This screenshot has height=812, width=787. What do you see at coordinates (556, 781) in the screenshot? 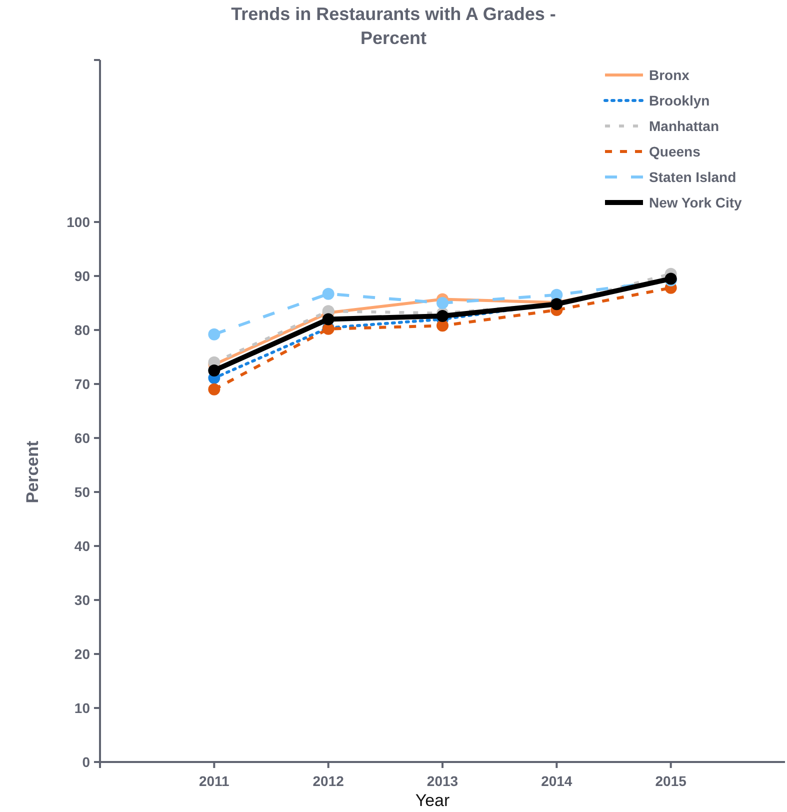
I see `x-tick-label: 2014` at bounding box center [556, 781].